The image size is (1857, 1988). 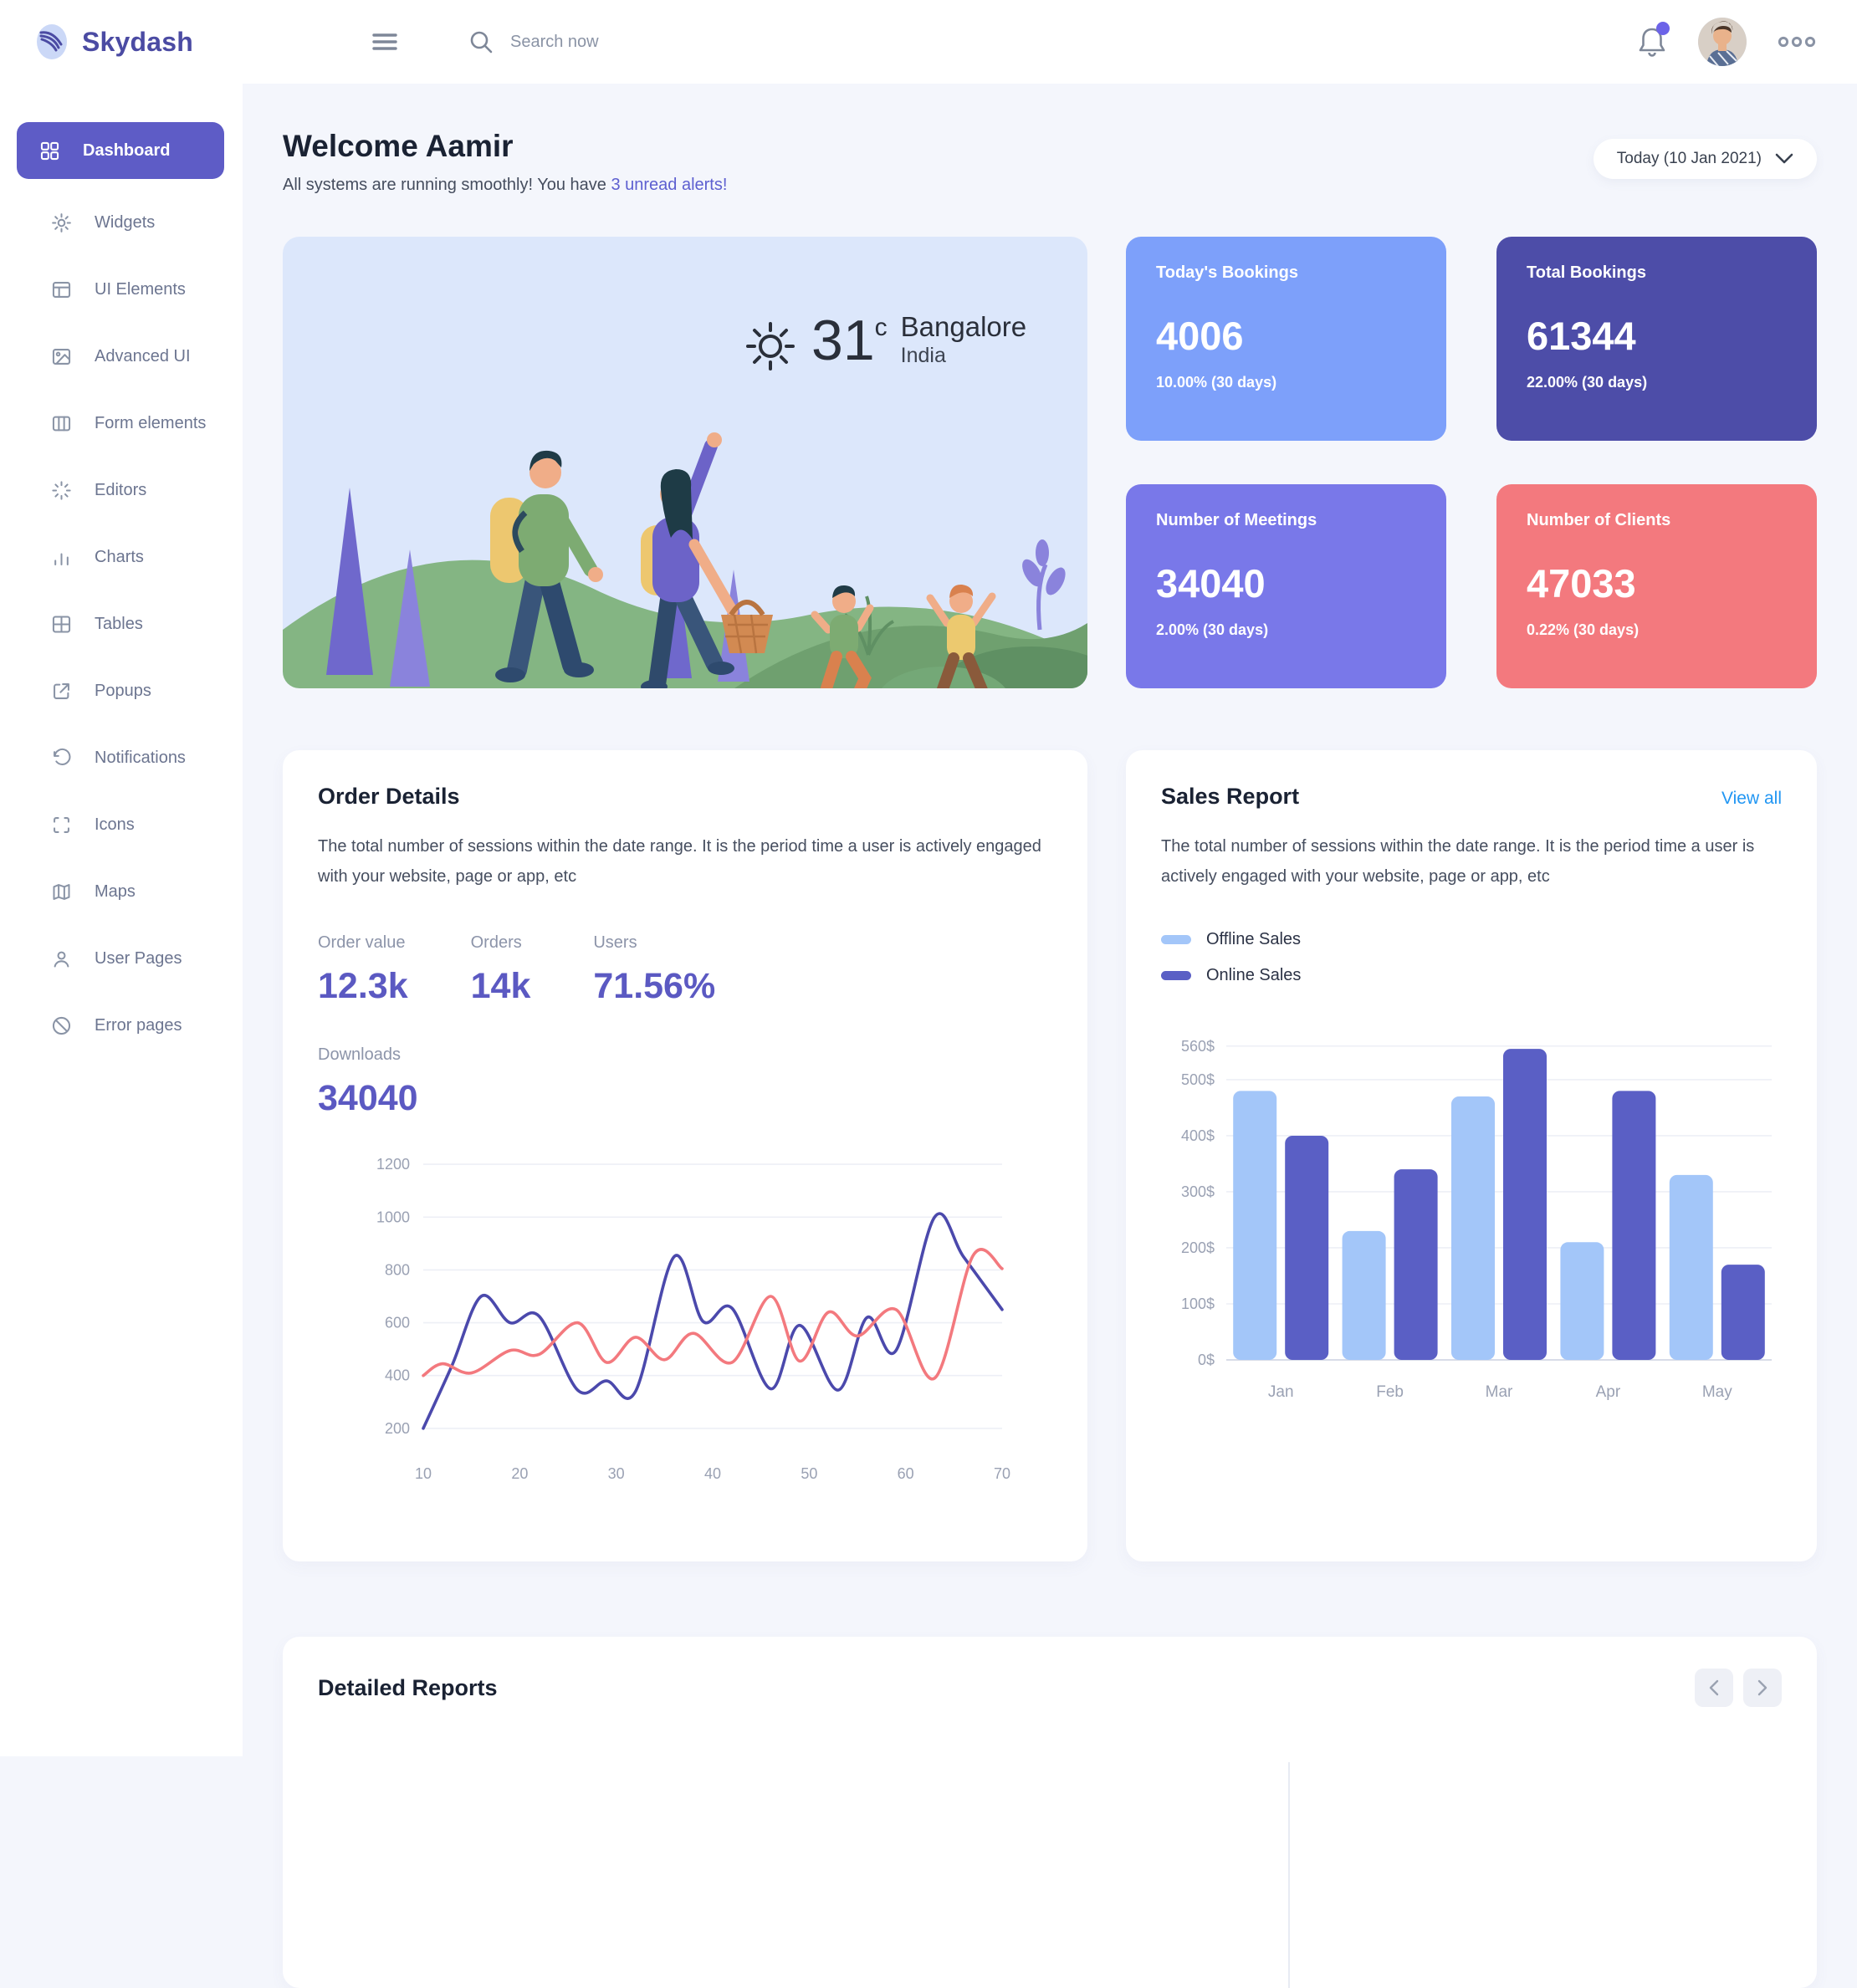 What do you see at coordinates (61, 892) in the screenshot?
I see `map-icon` at bounding box center [61, 892].